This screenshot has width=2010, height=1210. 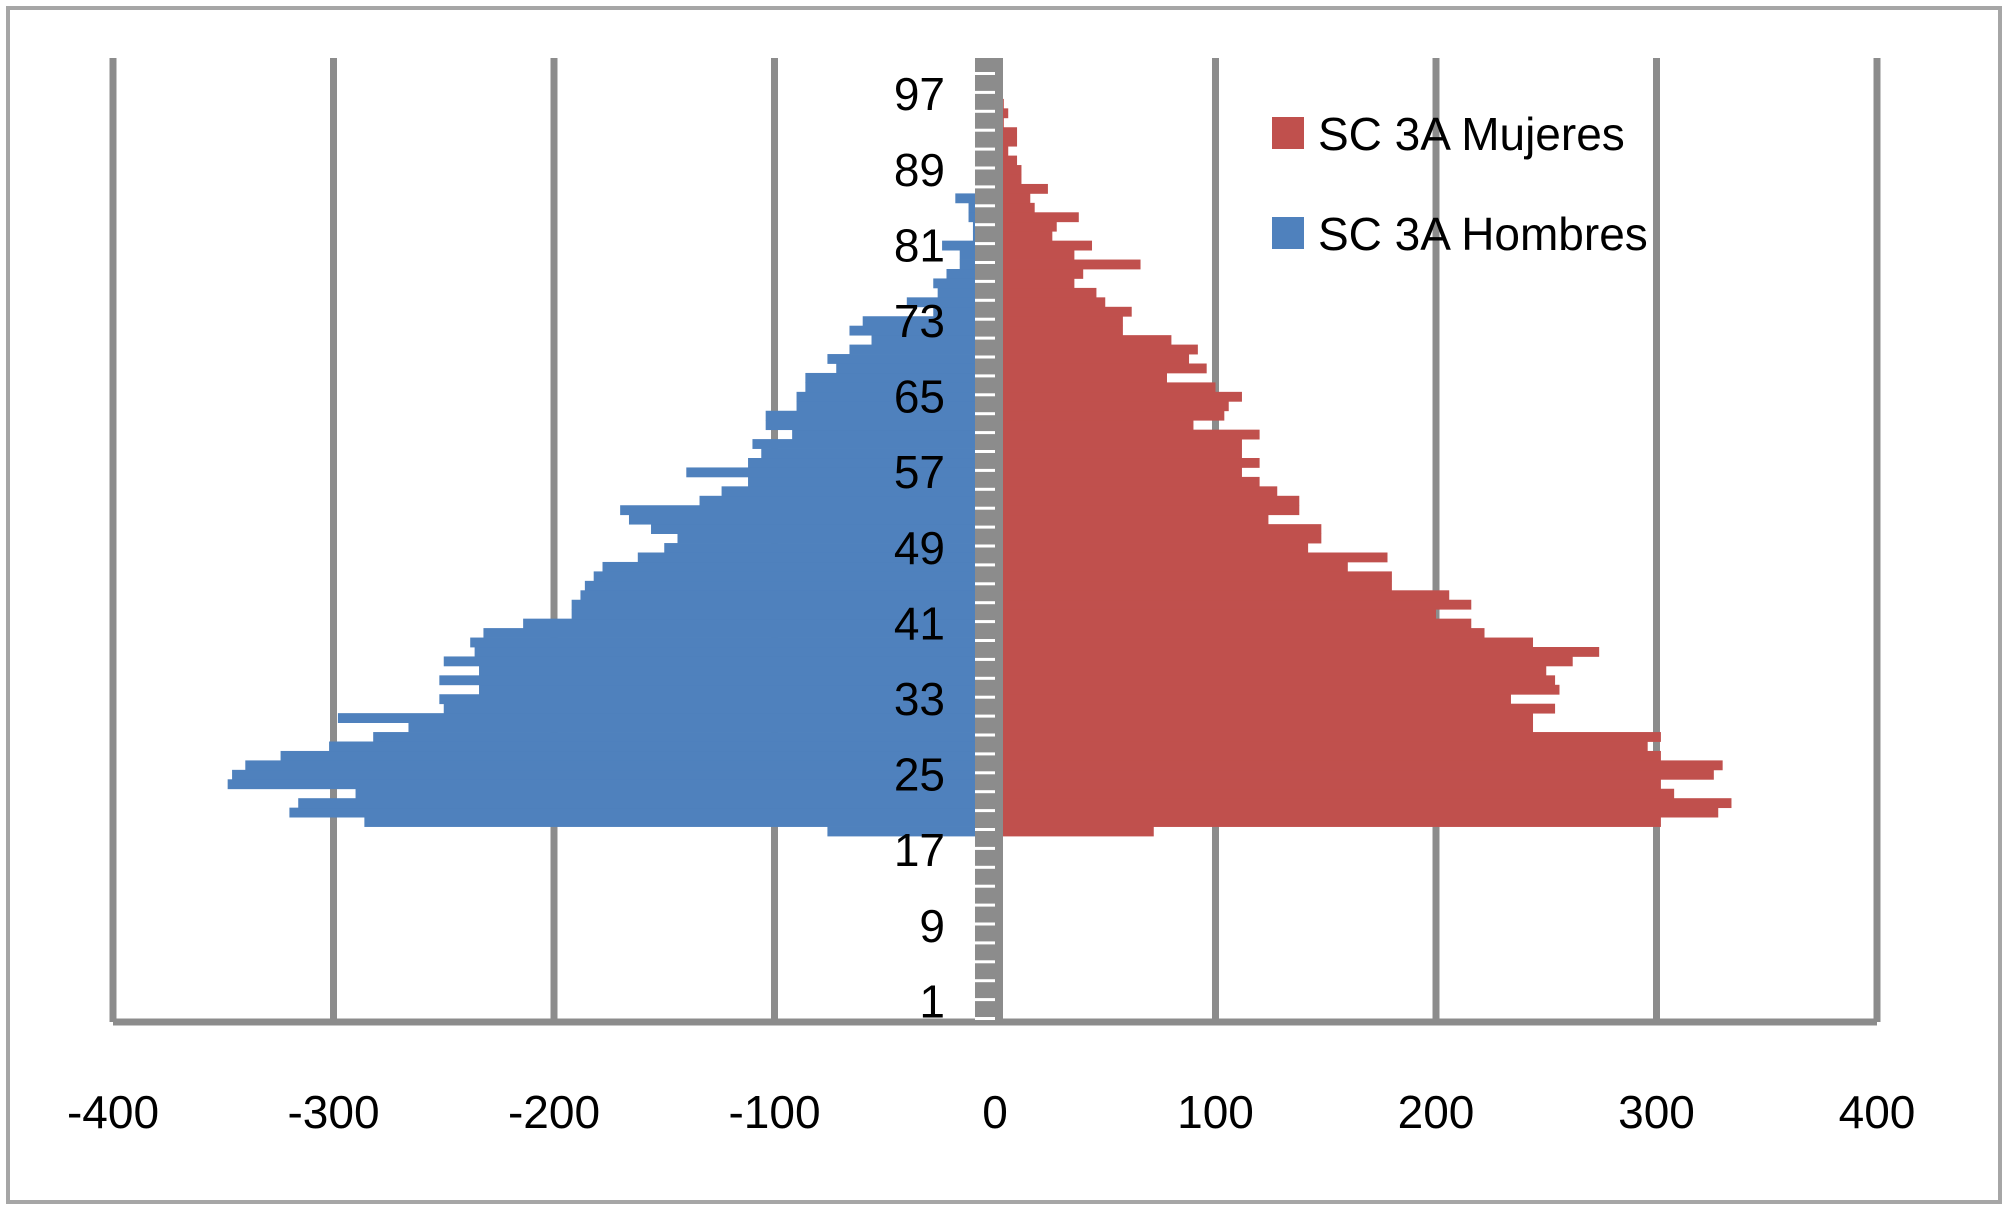 I want to click on value-tick-label-100: 100, so click(x=1215, y=1112).